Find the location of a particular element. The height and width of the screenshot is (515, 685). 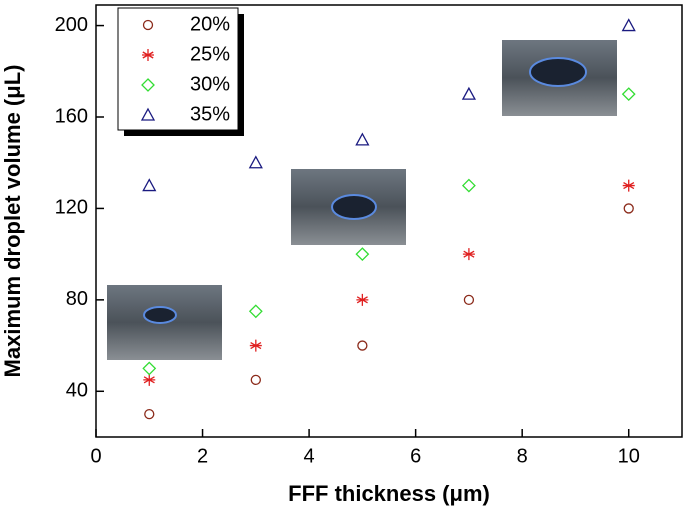

x-axis-label: FFF thickness (μm) is located at coordinates (389, 493).